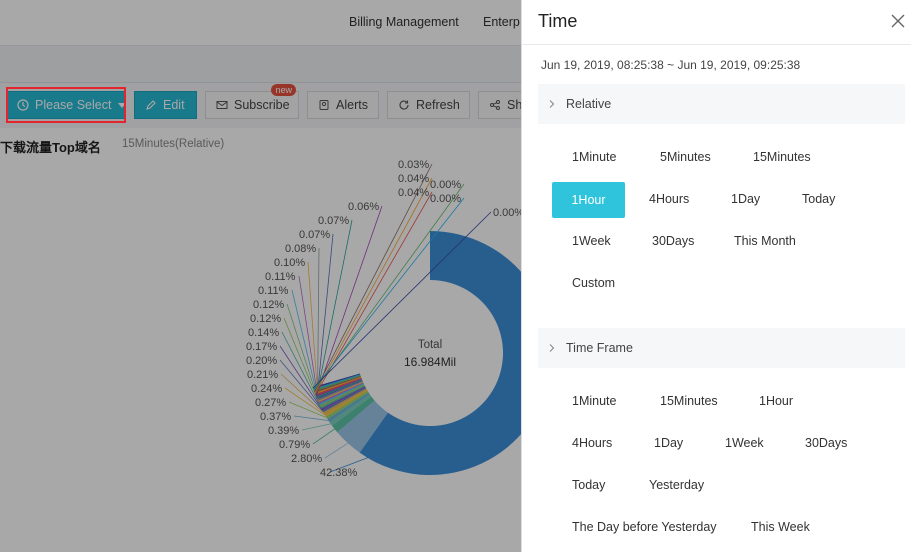 This screenshot has width=911, height=552. I want to click on nav-enterprise: Enterp, so click(501, 22).